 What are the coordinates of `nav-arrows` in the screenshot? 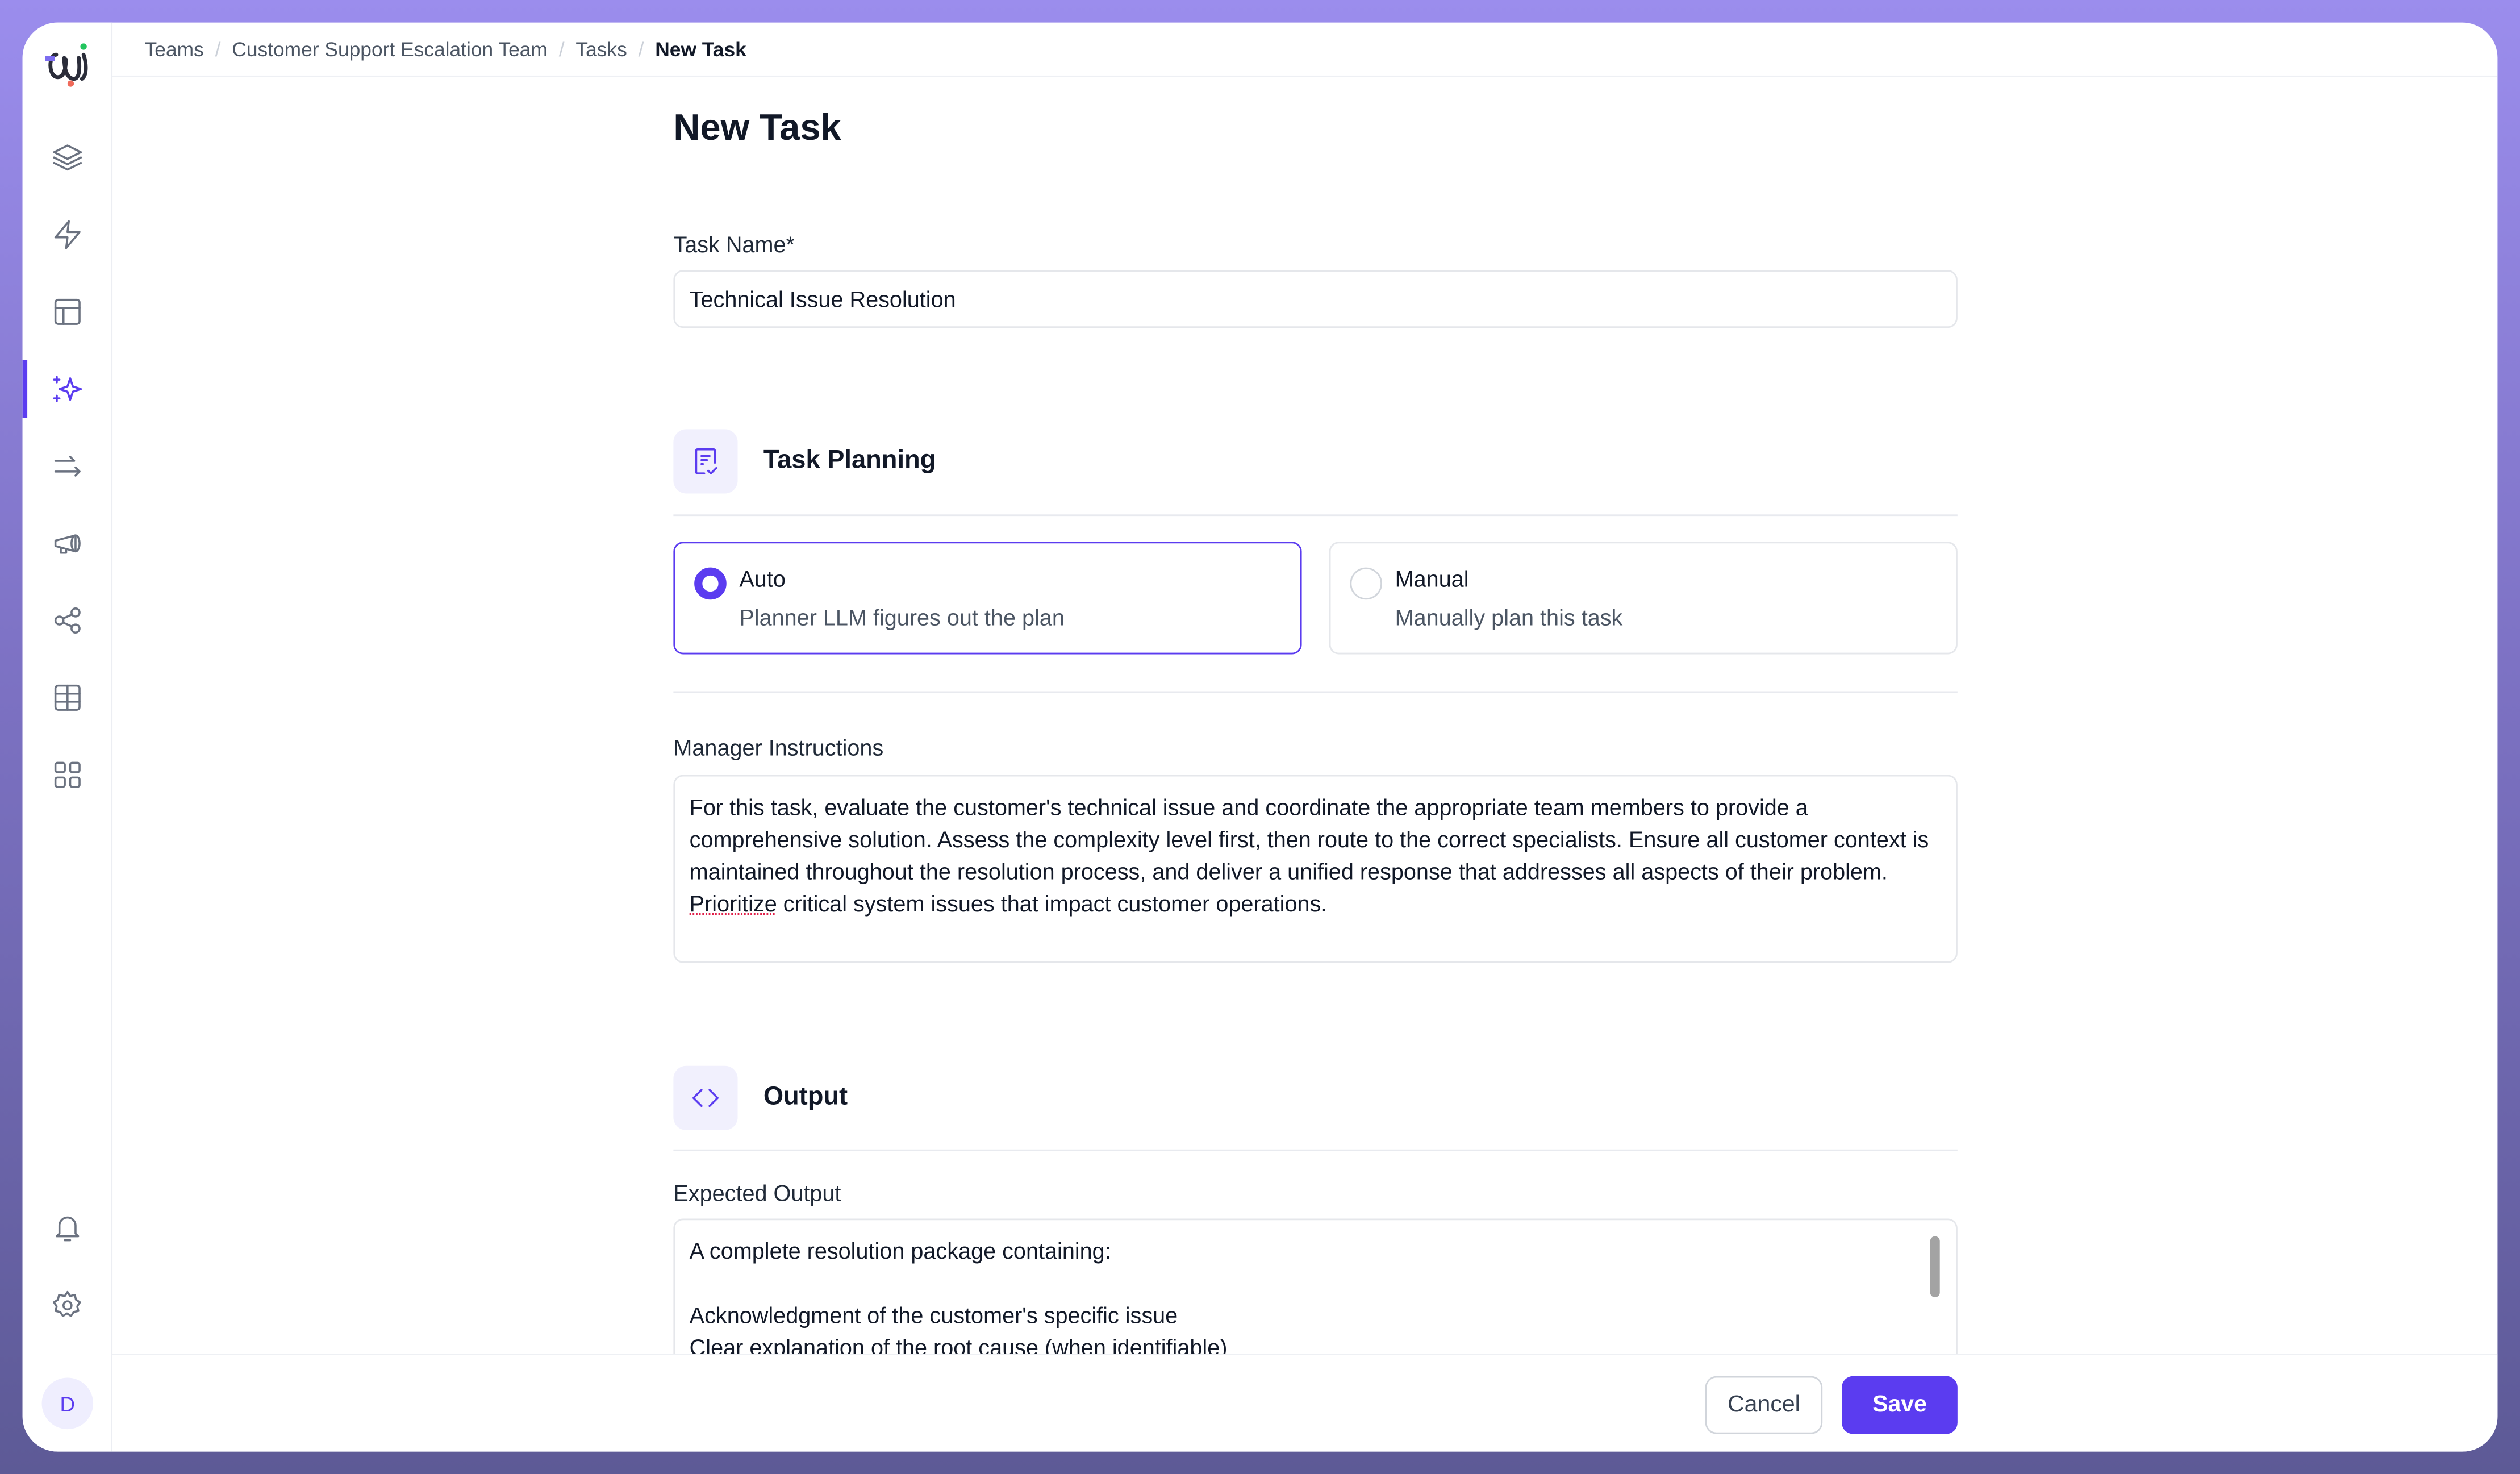 It's located at (67, 467).